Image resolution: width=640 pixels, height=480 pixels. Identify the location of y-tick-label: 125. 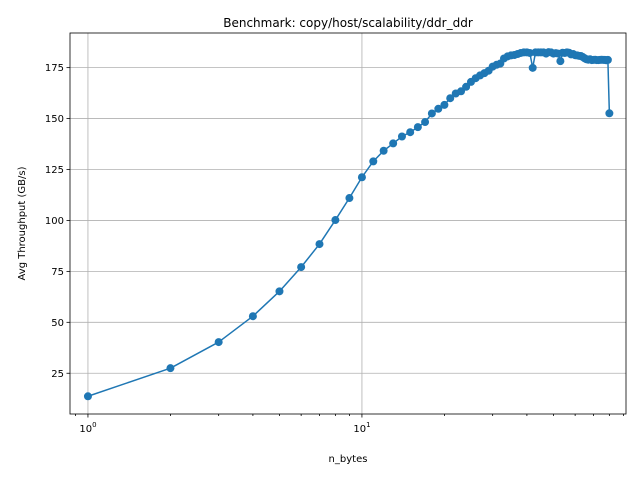
(54, 170).